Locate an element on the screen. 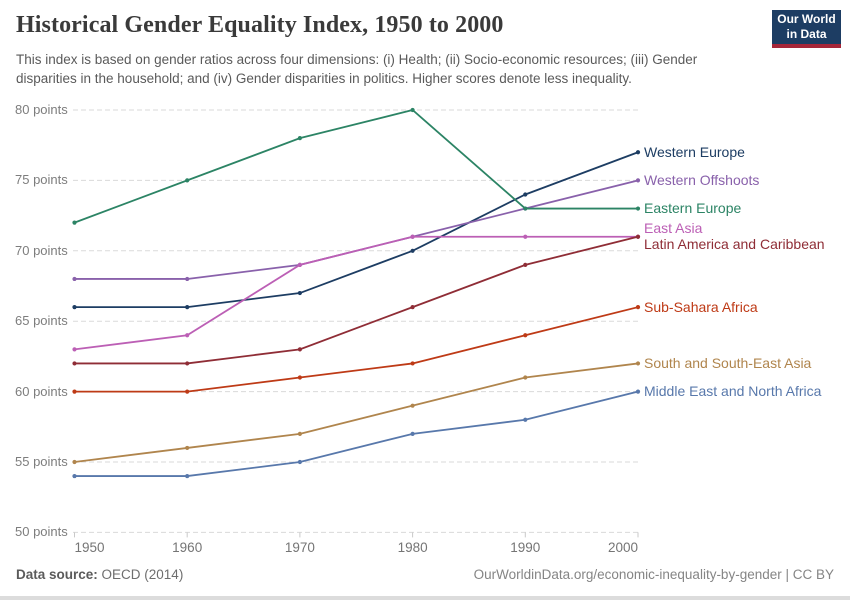  series-line-western-offshoots is located at coordinates (356, 230).